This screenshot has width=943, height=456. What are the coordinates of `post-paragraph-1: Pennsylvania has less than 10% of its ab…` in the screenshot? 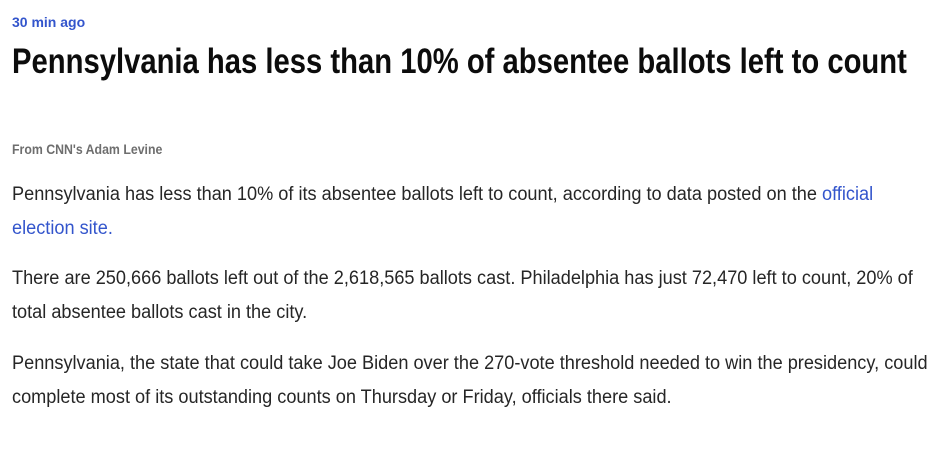 It's located at (471, 212).